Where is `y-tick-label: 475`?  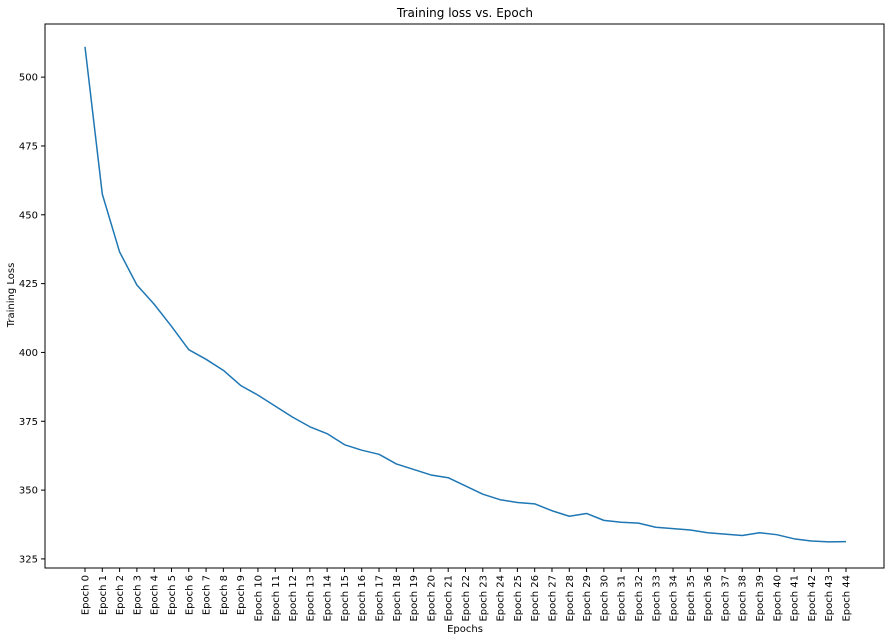 y-tick-label: 475 is located at coordinates (28, 146).